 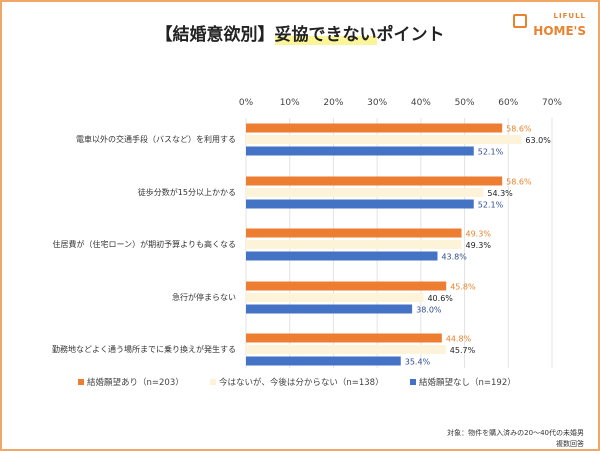 I want to click on logo-small: LIFULL, so click(x=569, y=16).